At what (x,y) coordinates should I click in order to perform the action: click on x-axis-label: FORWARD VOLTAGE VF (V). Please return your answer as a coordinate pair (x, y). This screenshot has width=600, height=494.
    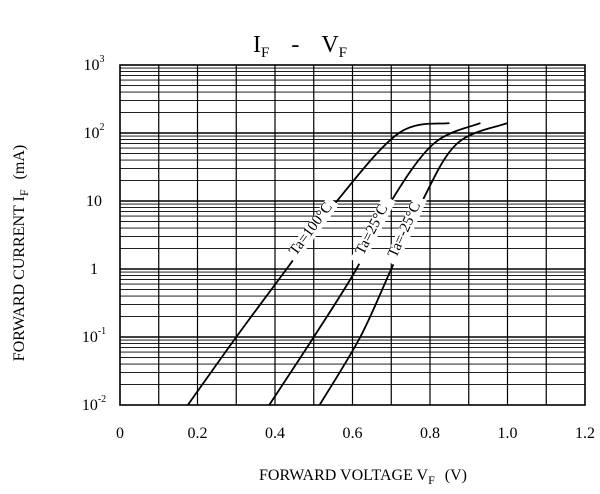
    Looking at the image, I should click on (363, 477).